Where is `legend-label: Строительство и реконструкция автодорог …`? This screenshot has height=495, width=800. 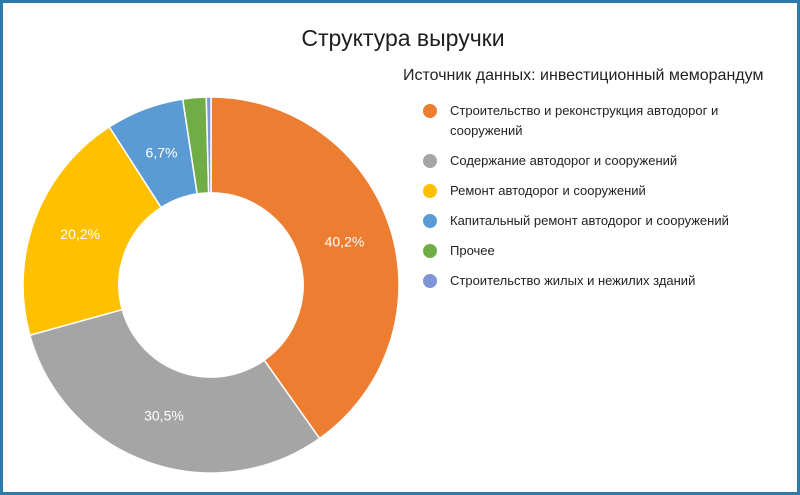
legend-label: Строительство и реконструкция автодорог … is located at coordinates (584, 120).